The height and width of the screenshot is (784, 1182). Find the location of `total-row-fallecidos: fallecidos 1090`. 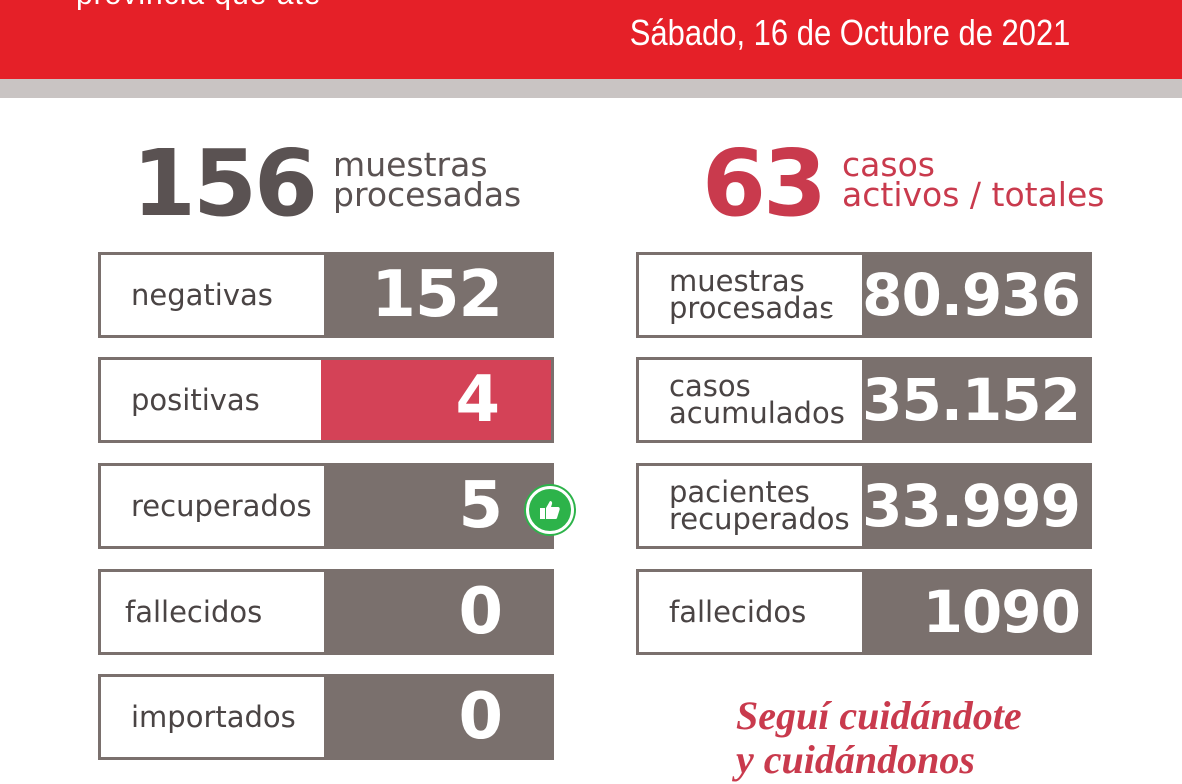

total-row-fallecidos: fallecidos 1090 is located at coordinates (864, 612).